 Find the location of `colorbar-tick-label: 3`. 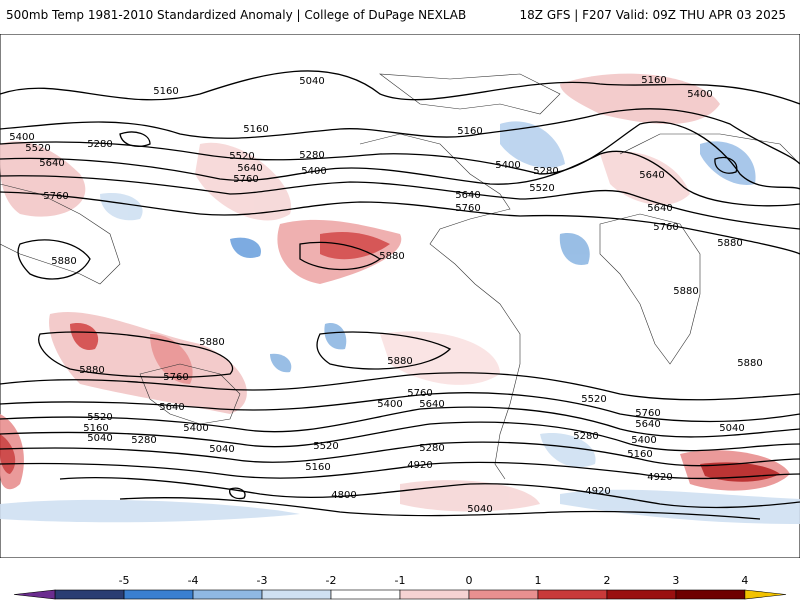

colorbar-tick-label: 3 is located at coordinates (675, 580).